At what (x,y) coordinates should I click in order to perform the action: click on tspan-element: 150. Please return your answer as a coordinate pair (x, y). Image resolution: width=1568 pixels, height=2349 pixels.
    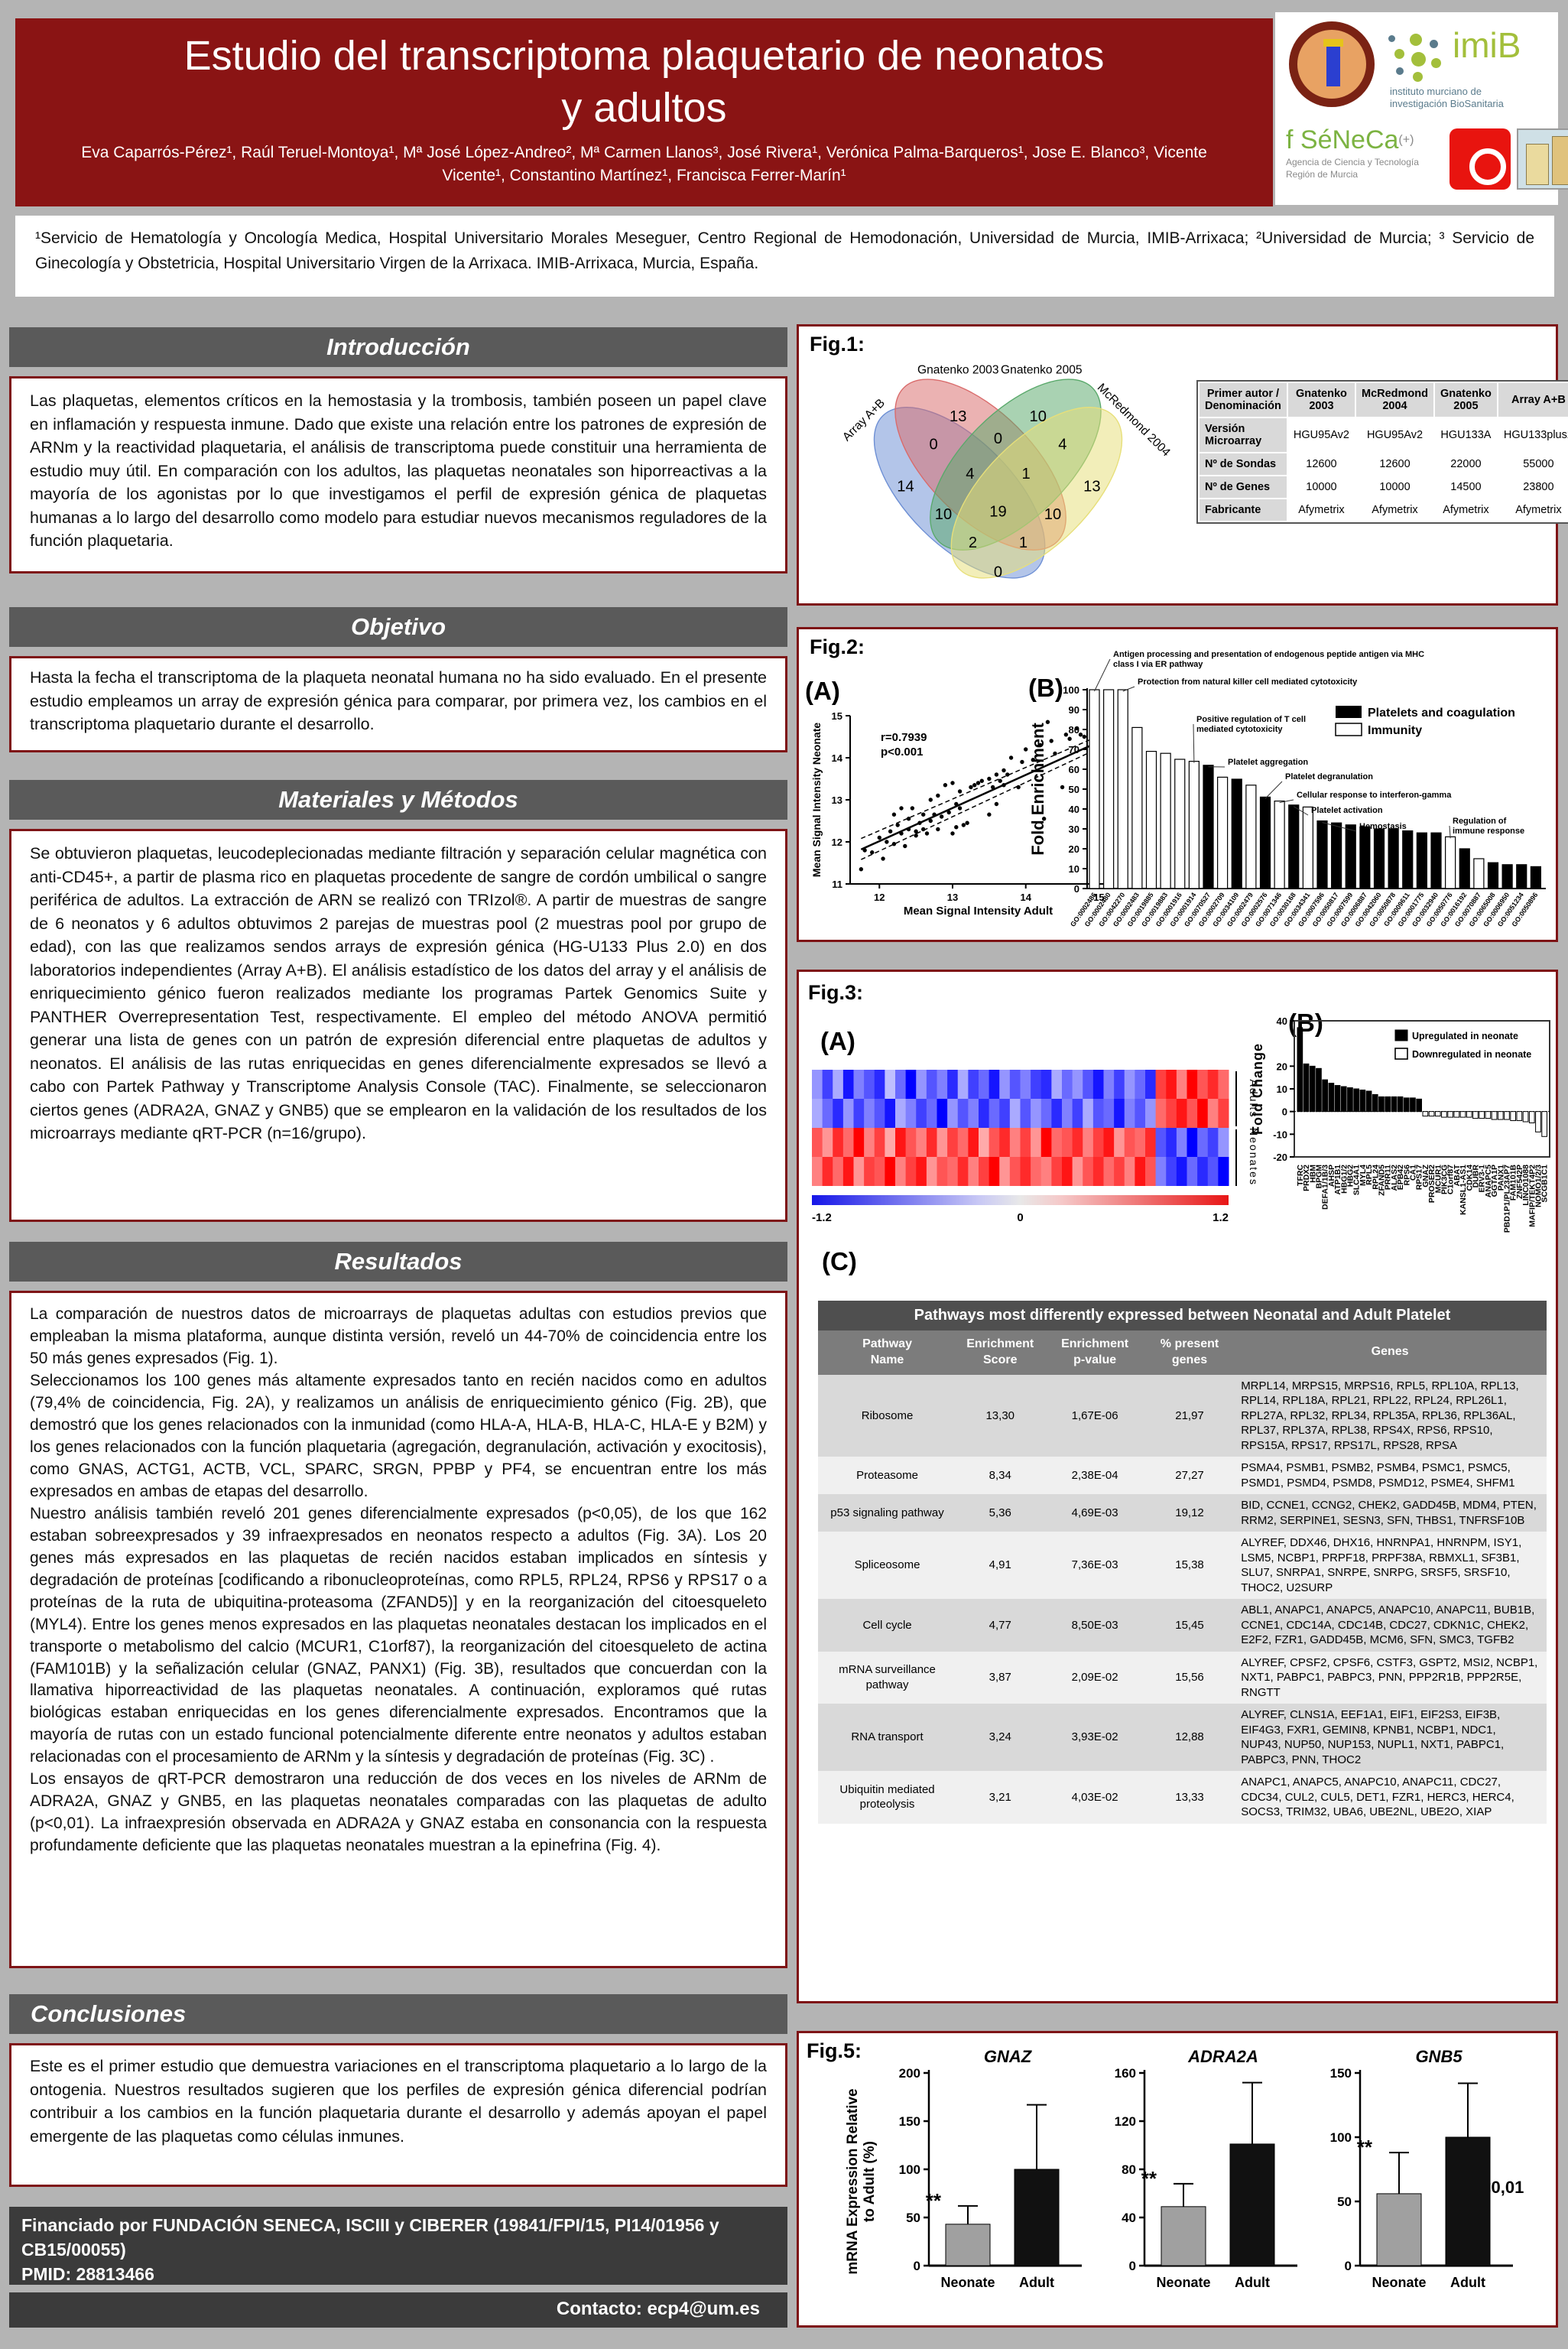
    Looking at the image, I should click on (909, 2121).